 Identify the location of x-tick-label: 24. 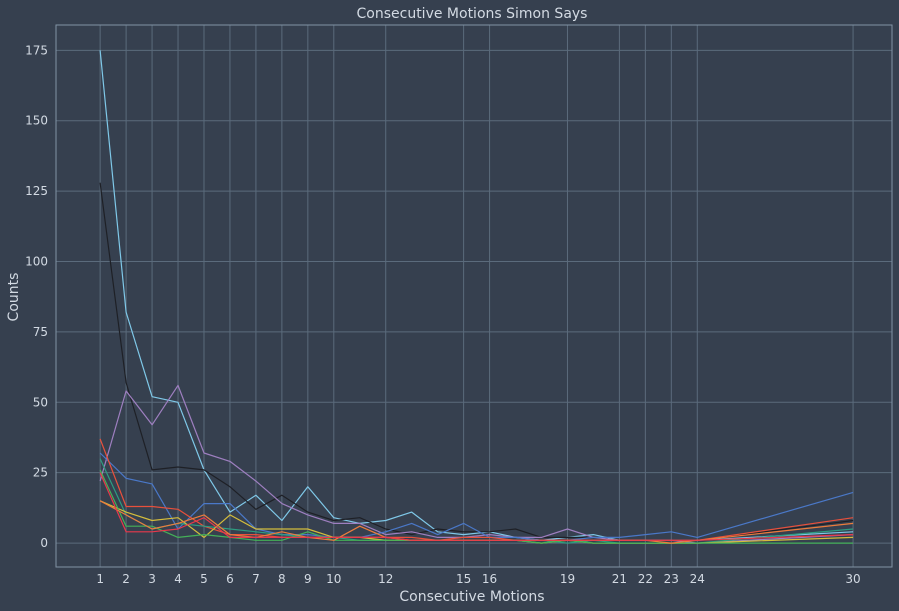
(697, 579).